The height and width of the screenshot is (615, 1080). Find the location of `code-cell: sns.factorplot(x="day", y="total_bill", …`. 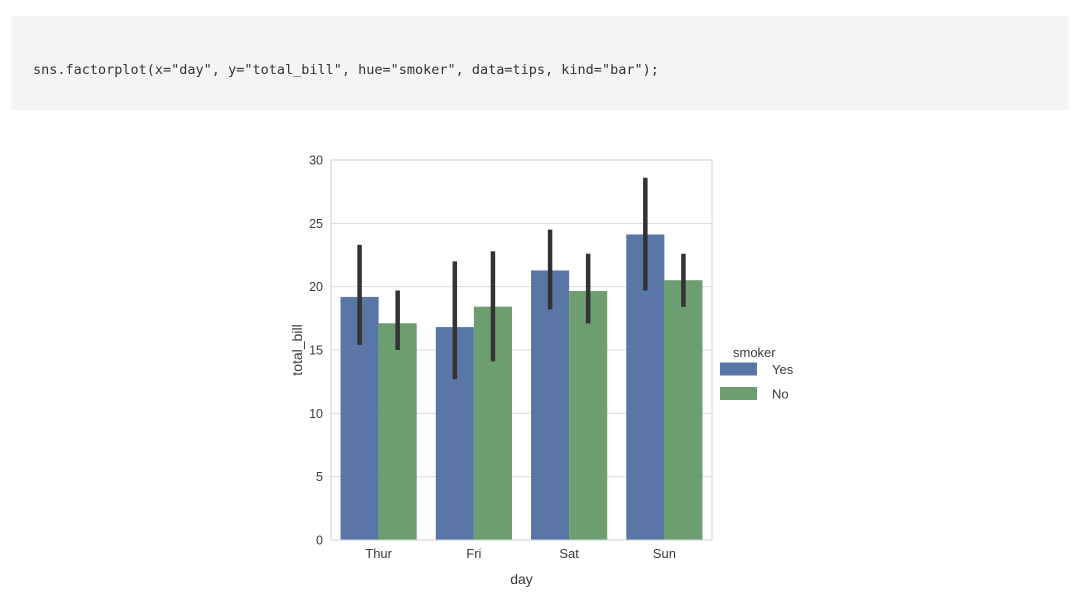

code-cell: sns.factorplot(x="day", y="total_bill", … is located at coordinates (540, 63).